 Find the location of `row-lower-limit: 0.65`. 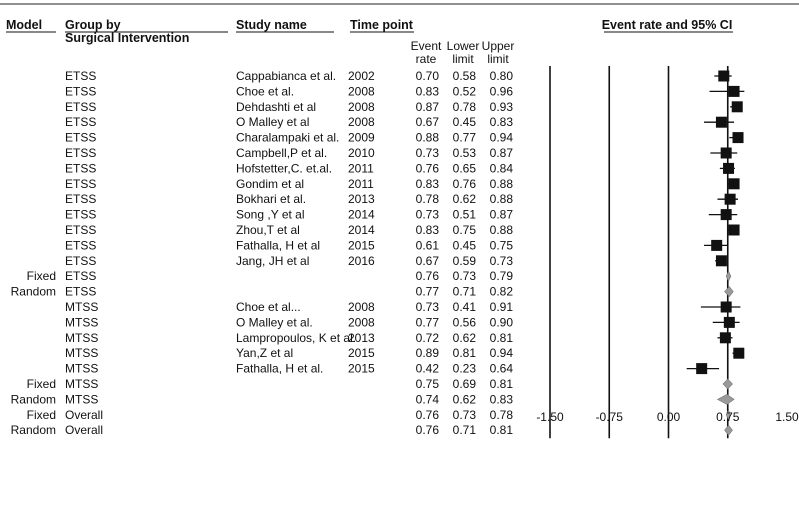

row-lower-limit: 0.65 is located at coordinates (465, 168).